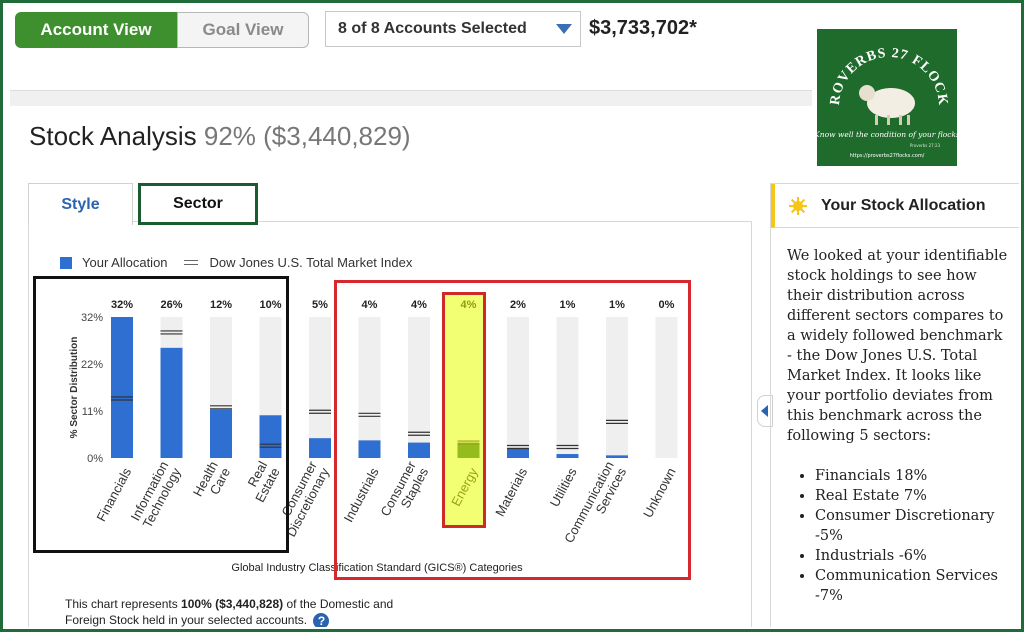 The width and height of the screenshot is (1024, 632). What do you see at coordinates (411, 98) in the screenshot?
I see `header-divider` at bounding box center [411, 98].